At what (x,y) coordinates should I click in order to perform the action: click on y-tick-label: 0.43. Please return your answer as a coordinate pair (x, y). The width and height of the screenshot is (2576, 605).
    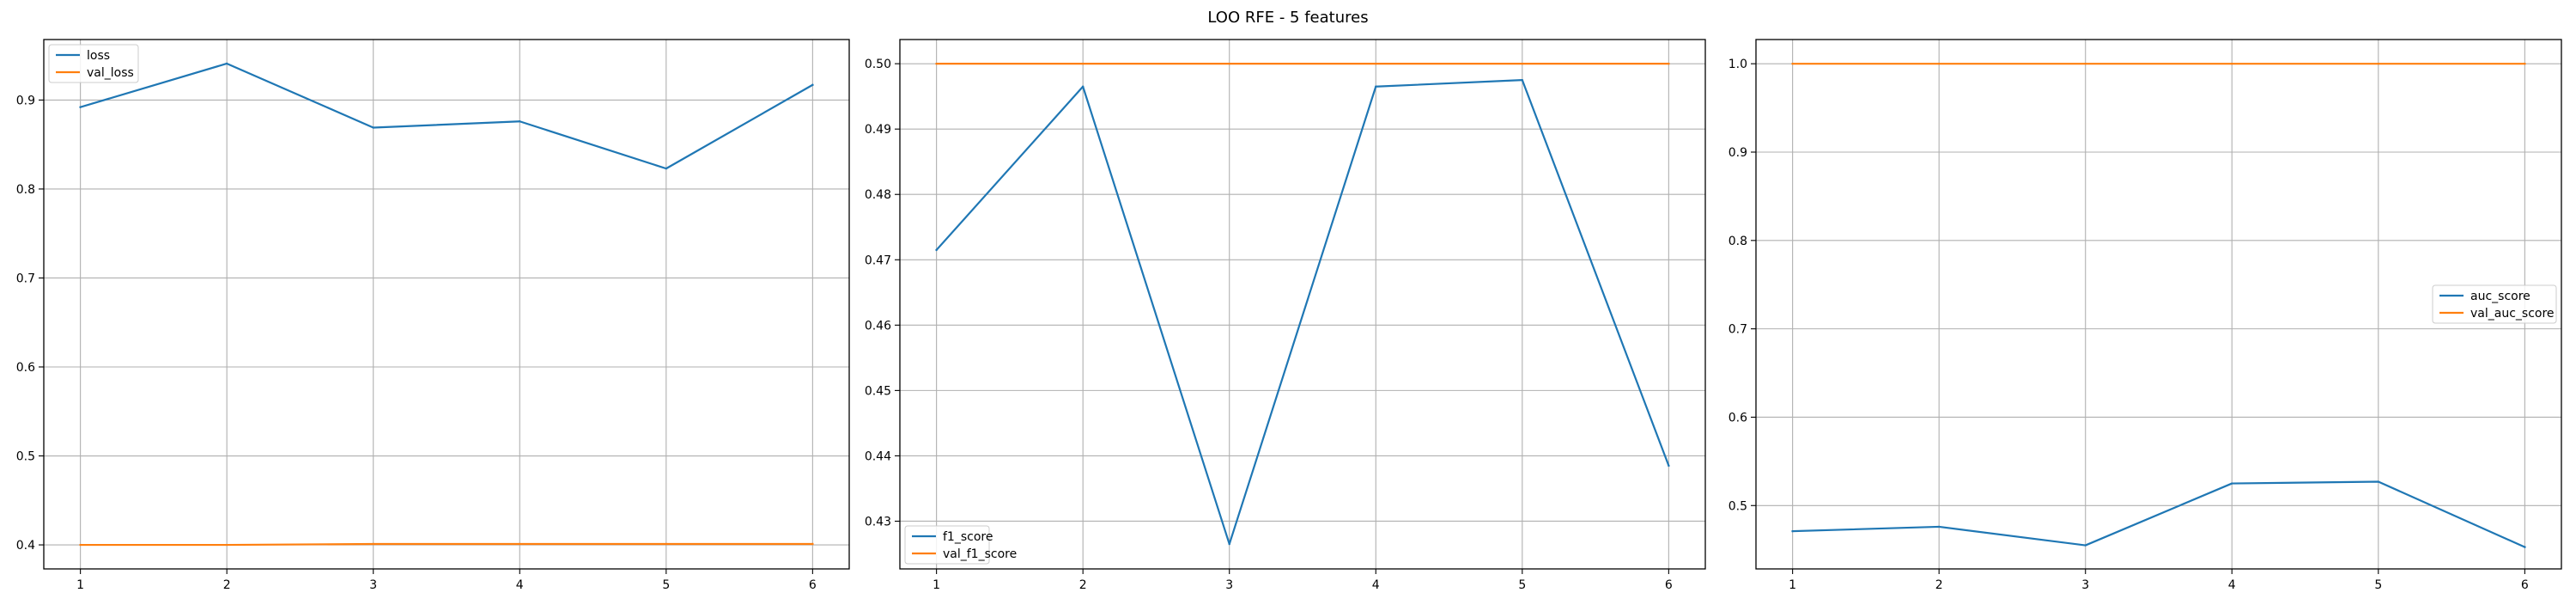
    Looking at the image, I should click on (878, 522).